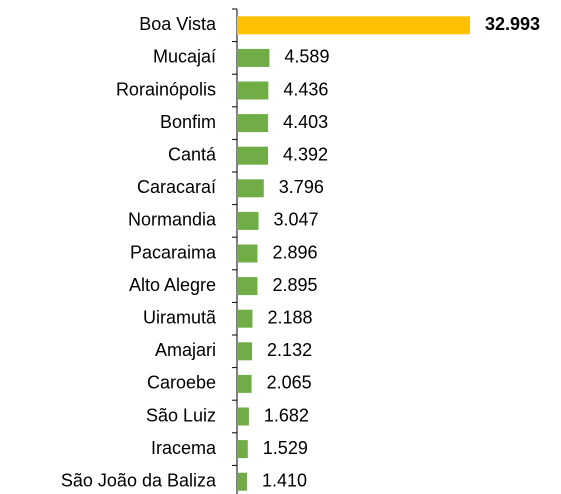  I want to click on category-label: Pacaraima, so click(173, 252).